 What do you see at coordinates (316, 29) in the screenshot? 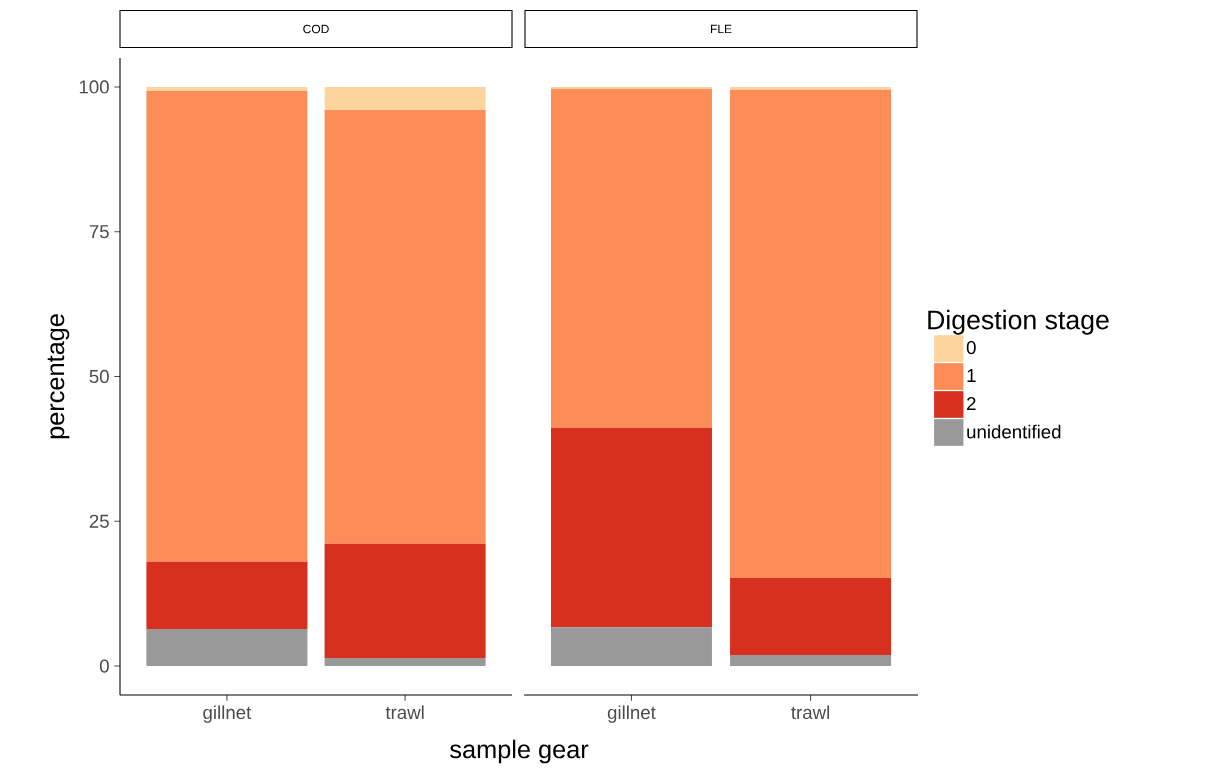
I see `chart-title: COD` at bounding box center [316, 29].